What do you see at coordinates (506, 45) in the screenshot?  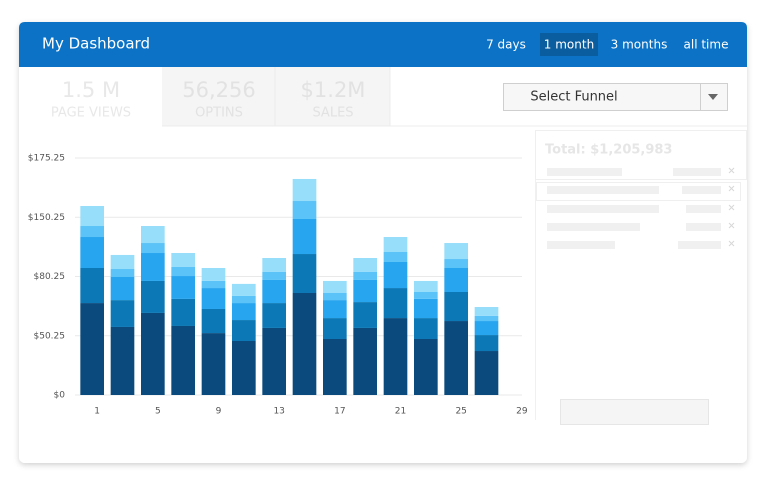 I see `range-option: 7 days` at bounding box center [506, 45].